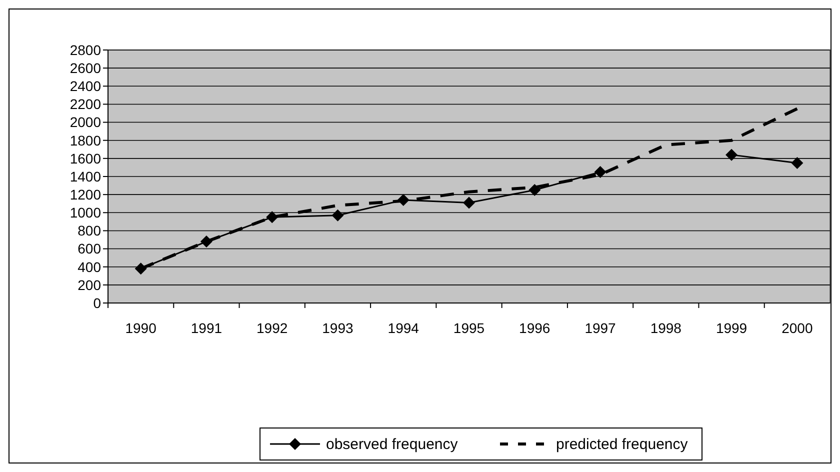 Image resolution: width=840 pixels, height=472 pixels. What do you see at coordinates (86, 86) in the screenshot?
I see `y-tick-label: 2400` at bounding box center [86, 86].